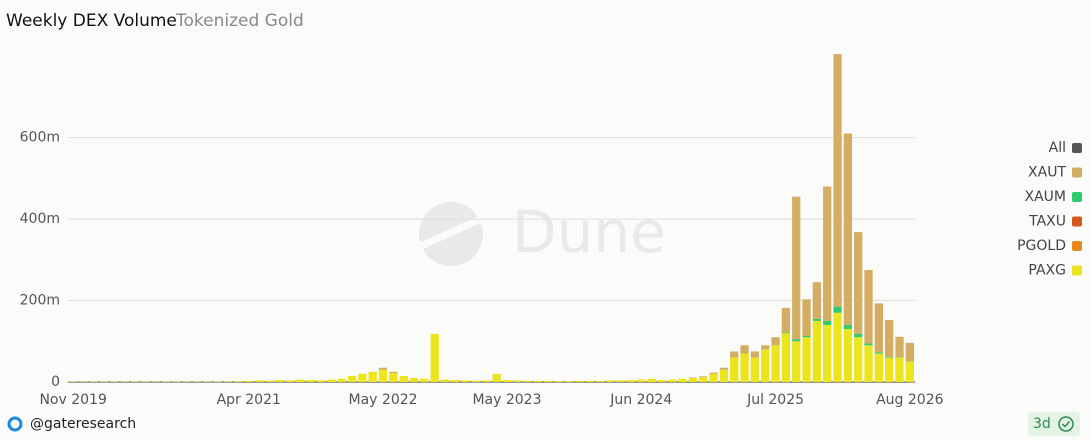 This screenshot has width=1091, height=440. Describe the element at coordinates (1066, 424) in the screenshot. I see `badge-check` at that location.